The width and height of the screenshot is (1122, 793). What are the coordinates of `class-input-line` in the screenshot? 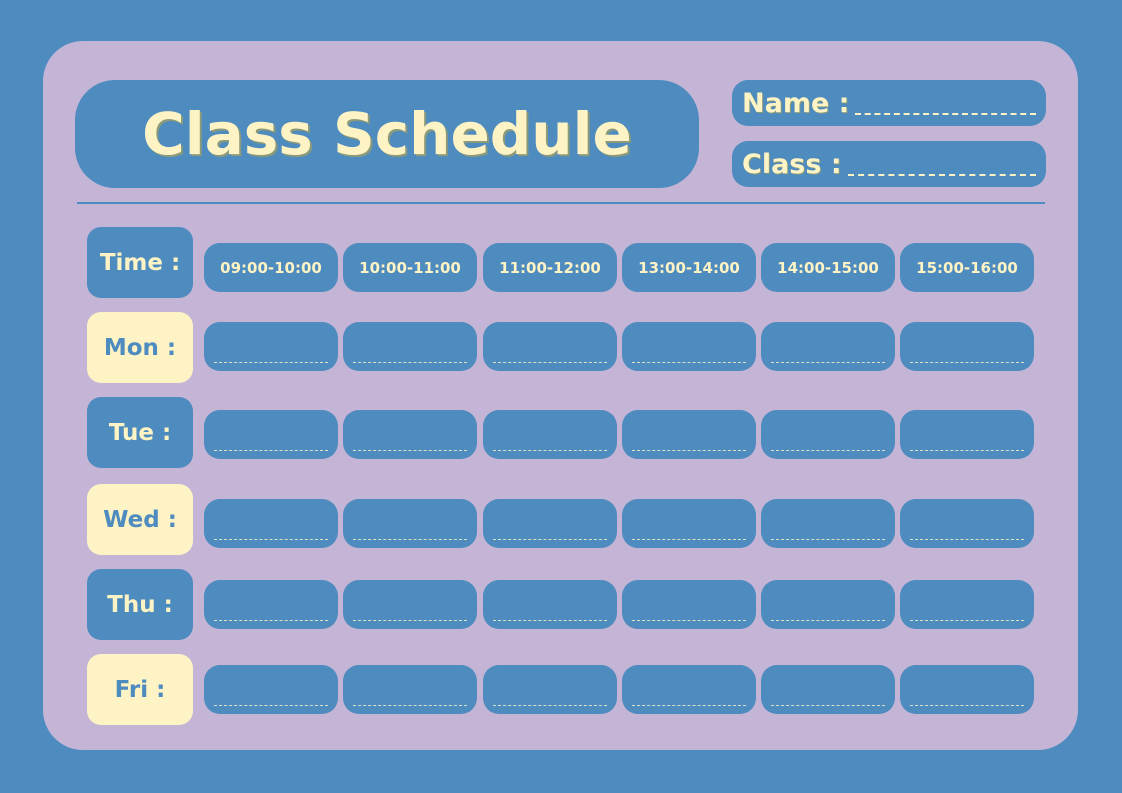 It's located at (941, 175).